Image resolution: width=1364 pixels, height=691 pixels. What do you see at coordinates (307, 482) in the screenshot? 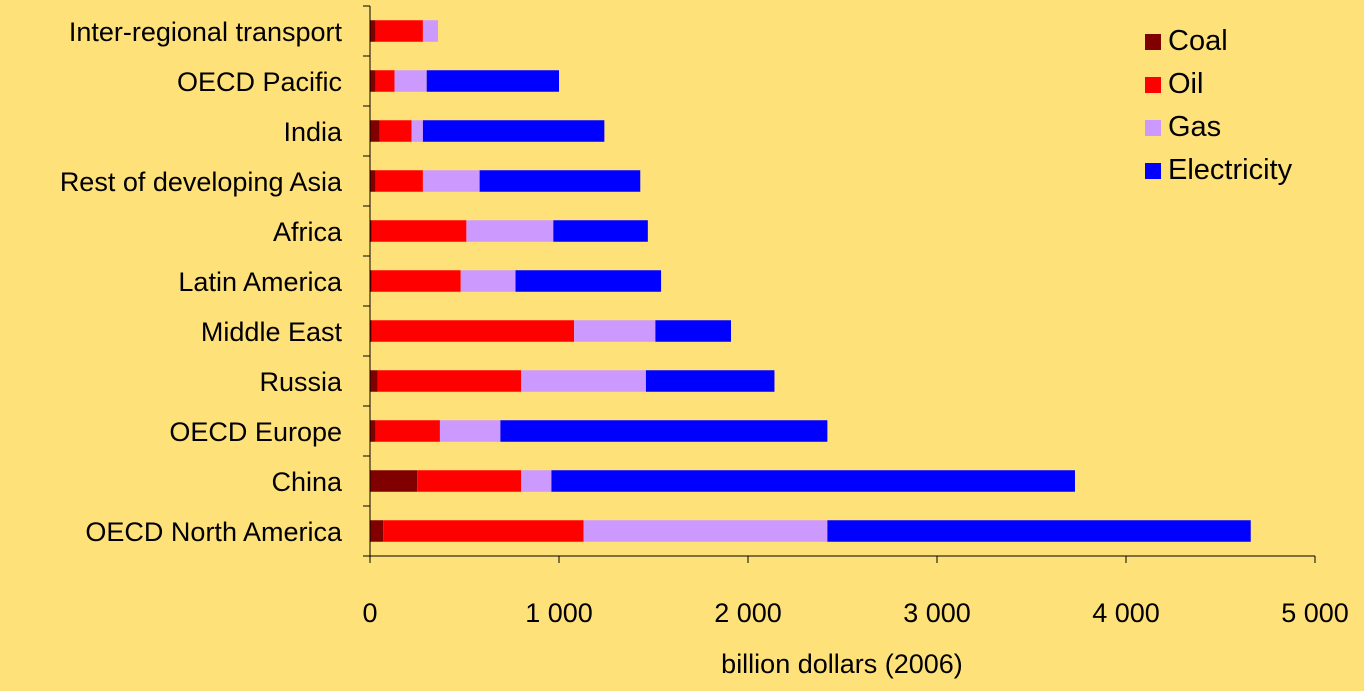
I see `category-label: China` at bounding box center [307, 482].